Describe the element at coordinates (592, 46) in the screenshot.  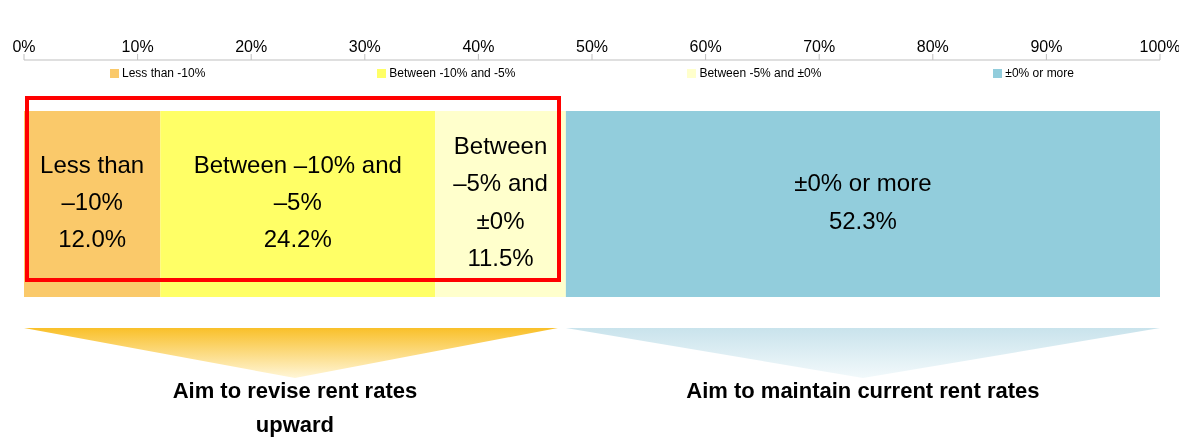
I see `x-tick-label: 50%` at that location.